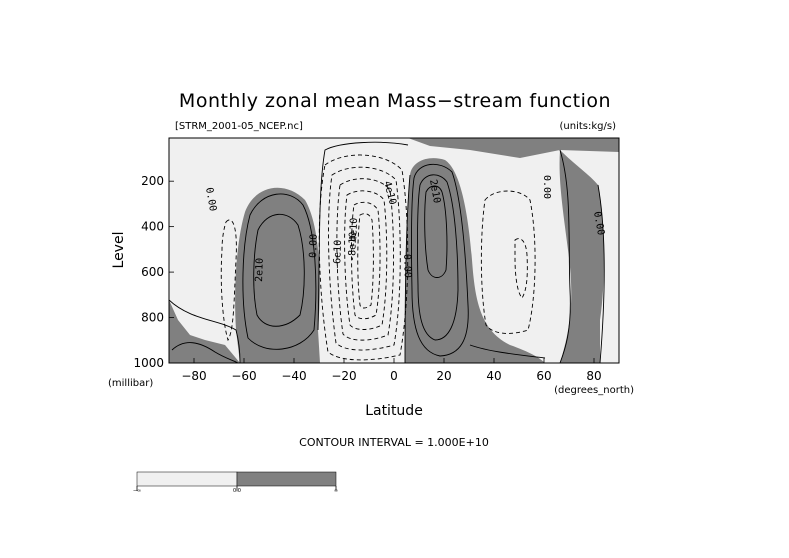 The height and width of the screenshot is (558, 789). What do you see at coordinates (394, 376) in the screenshot?
I see `x-tick-label: 0` at bounding box center [394, 376].